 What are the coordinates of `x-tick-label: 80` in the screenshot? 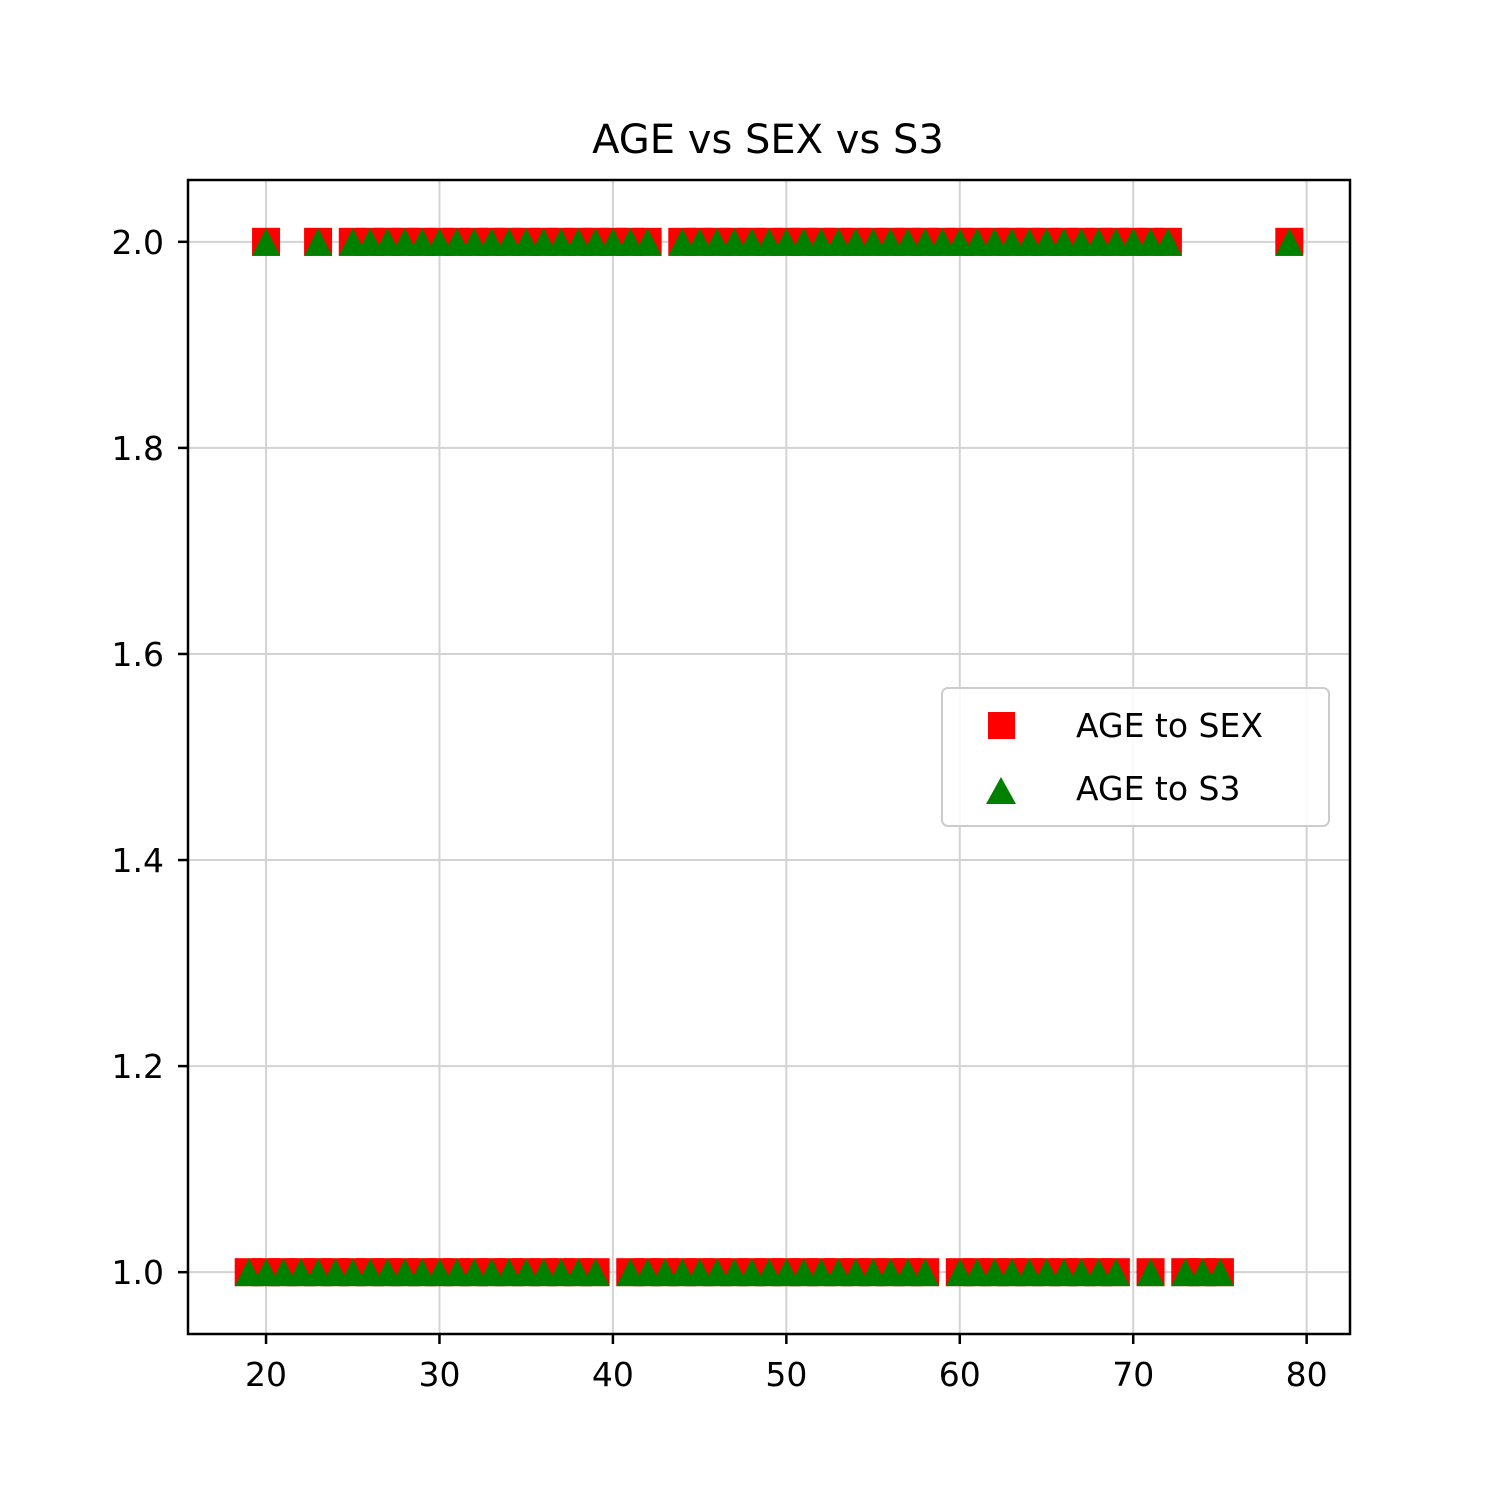 It's located at (1307, 1374).